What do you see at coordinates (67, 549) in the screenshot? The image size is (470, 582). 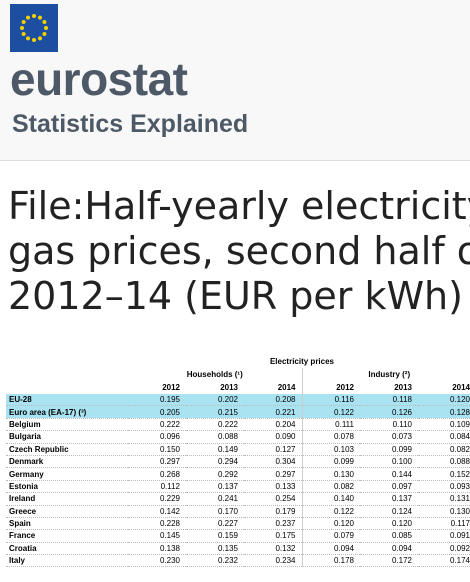 I see `row-label: Croatia` at bounding box center [67, 549].